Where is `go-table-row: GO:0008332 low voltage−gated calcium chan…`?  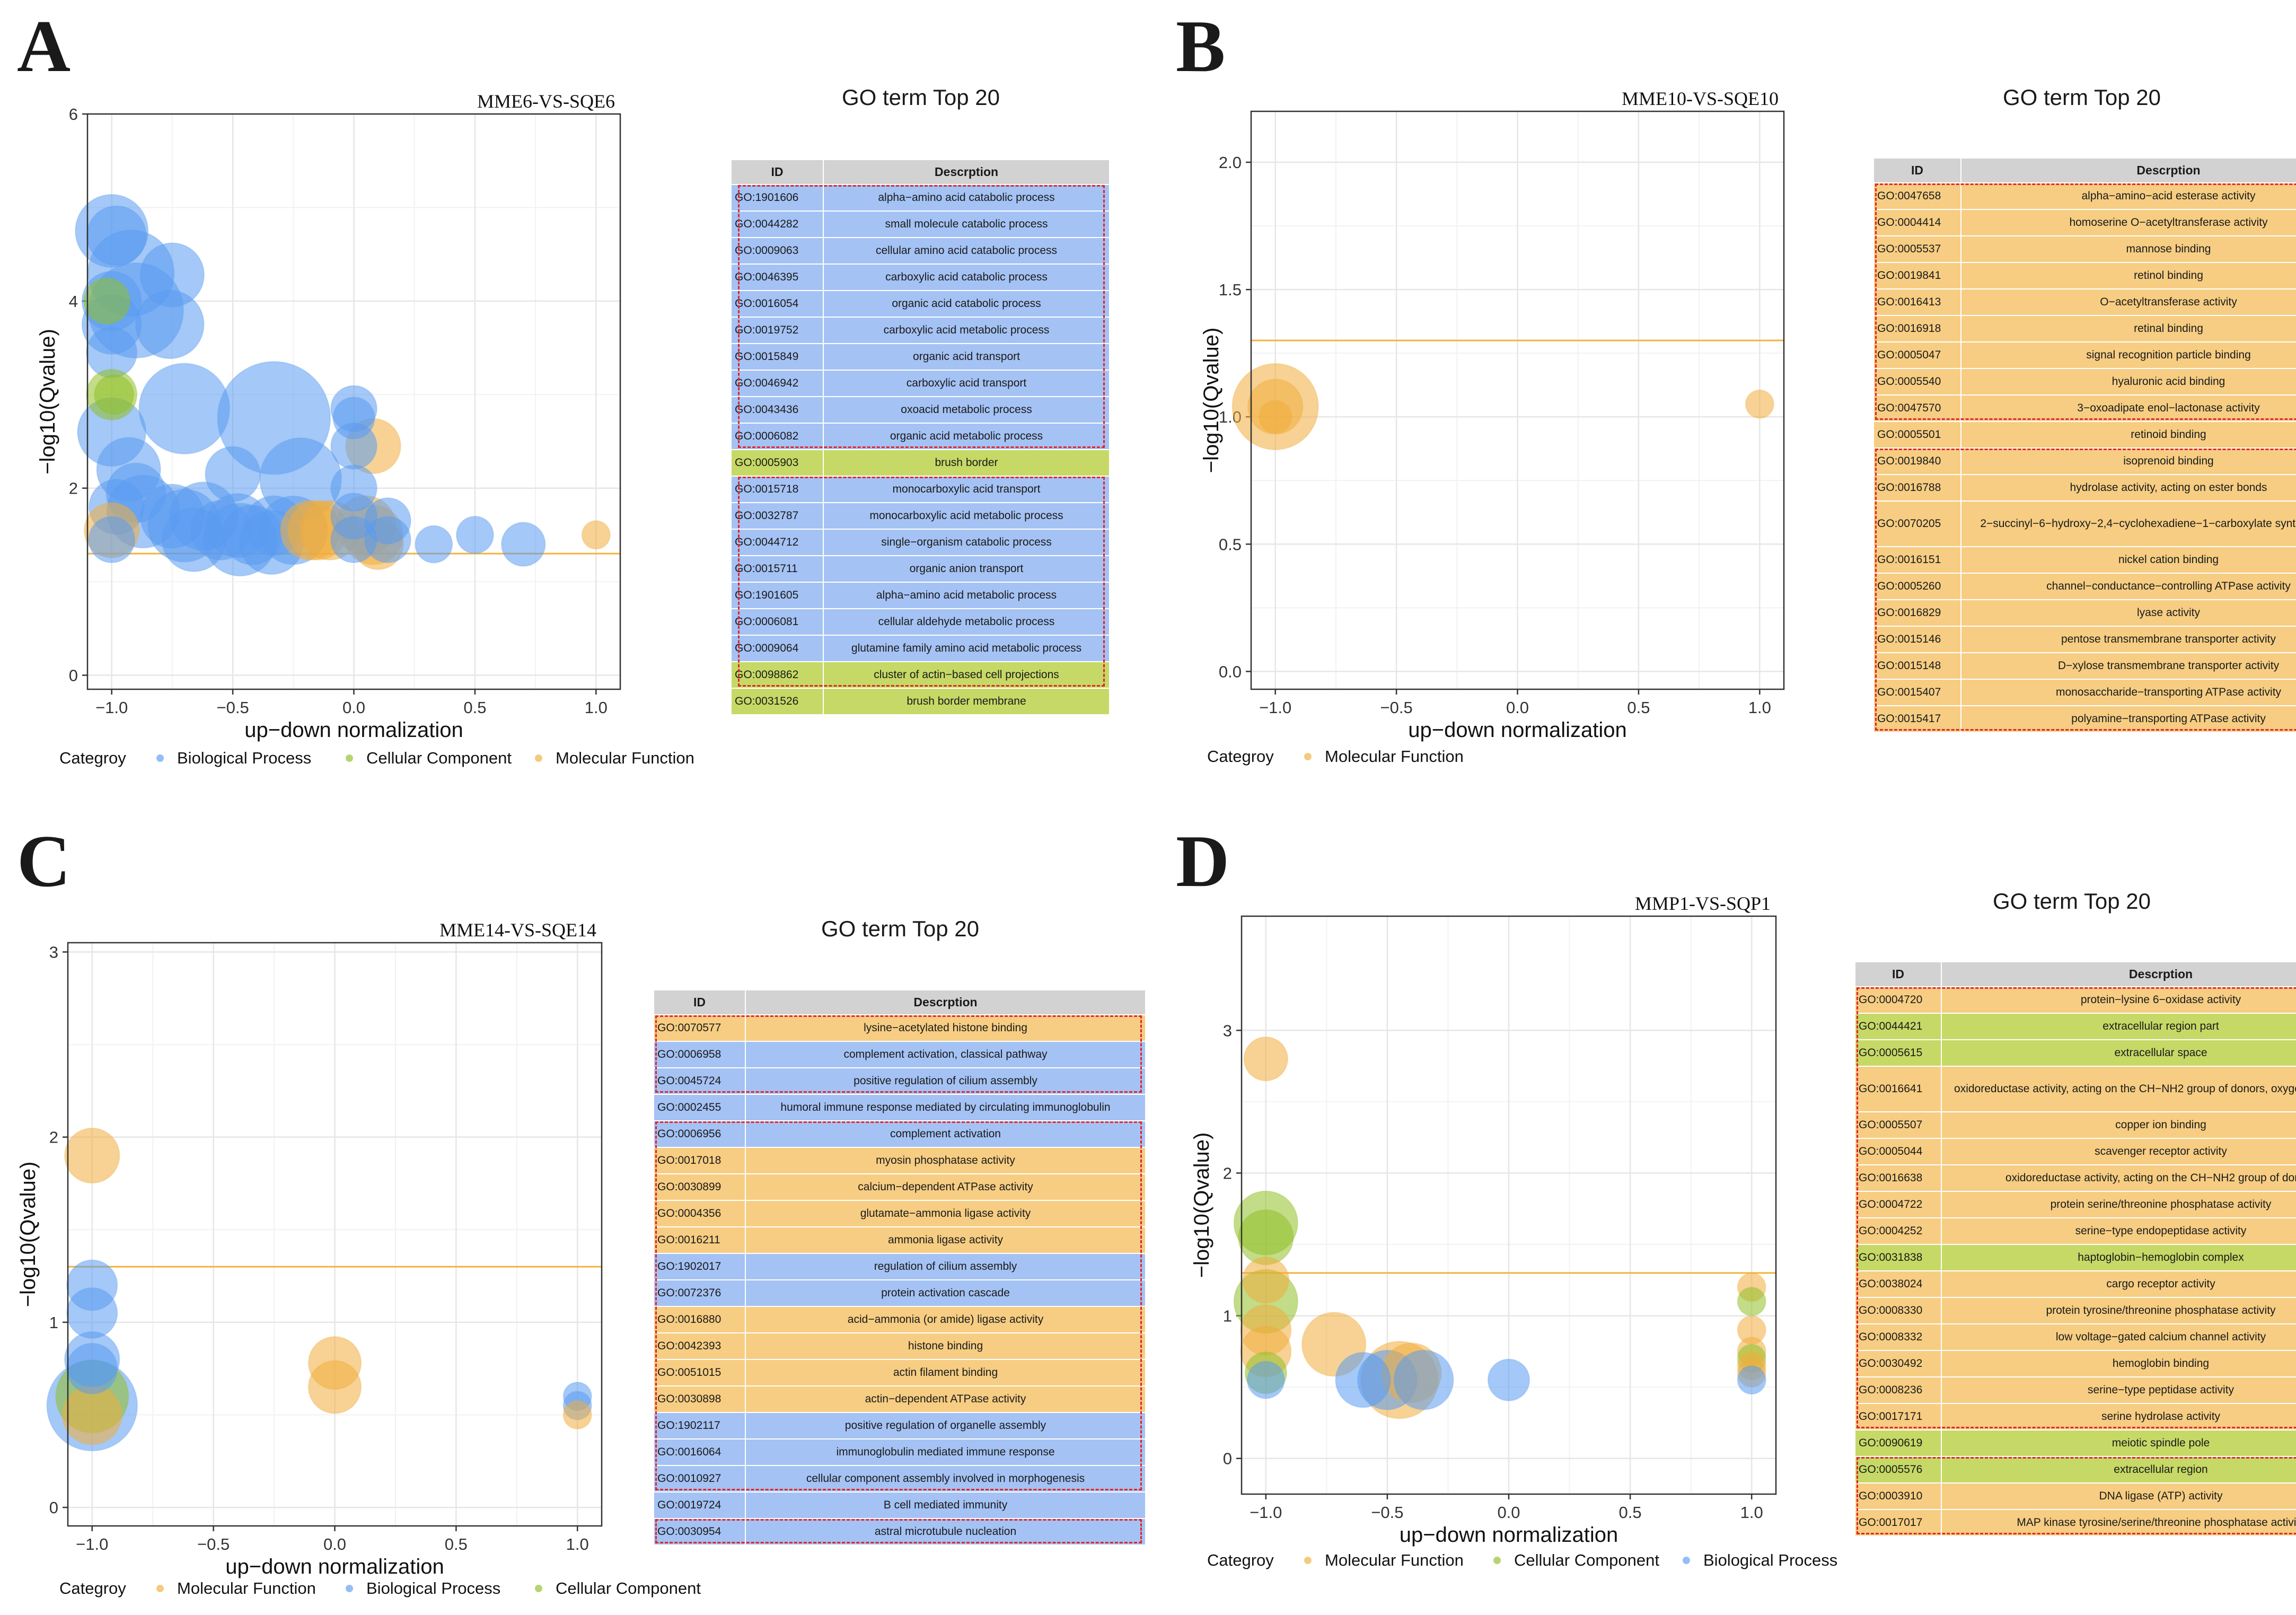 go-table-row: GO:0008332 low voltage−gated calcium chan… is located at coordinates (2075, 1337).